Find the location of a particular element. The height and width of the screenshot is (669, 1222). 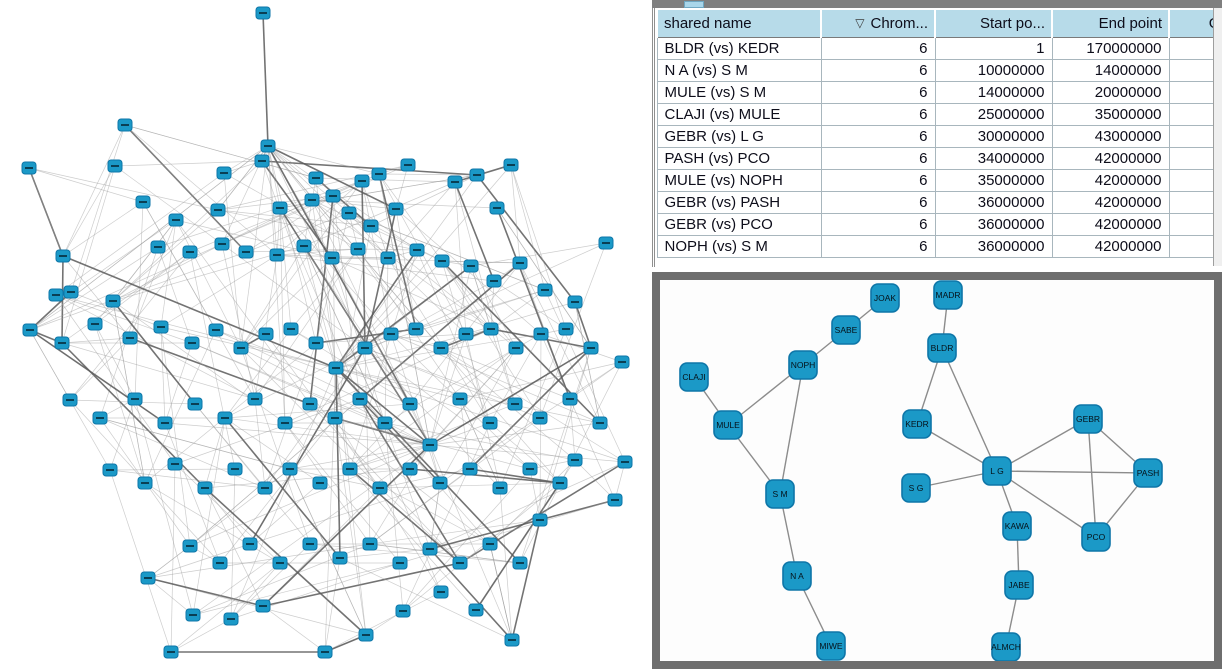

table-row: GEBR (vs) L G6300000004300000016.9 is located at coordinates (939, 136).